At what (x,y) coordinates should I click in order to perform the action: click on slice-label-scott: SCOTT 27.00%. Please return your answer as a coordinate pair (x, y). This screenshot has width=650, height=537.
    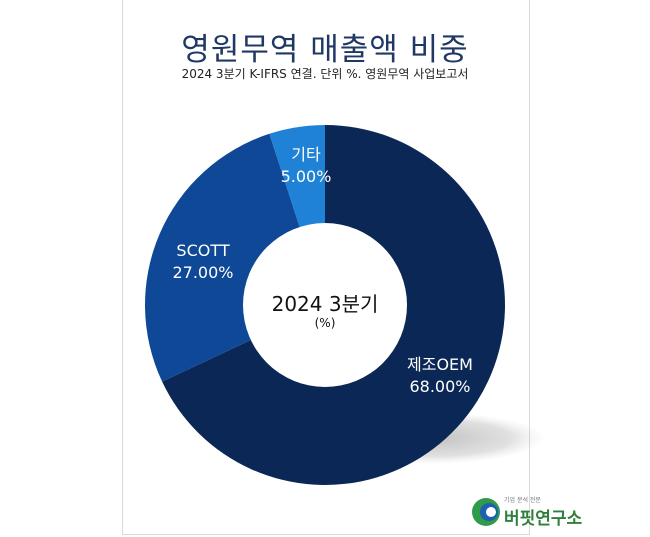
    Looking at the image, I should click on (203, 262).